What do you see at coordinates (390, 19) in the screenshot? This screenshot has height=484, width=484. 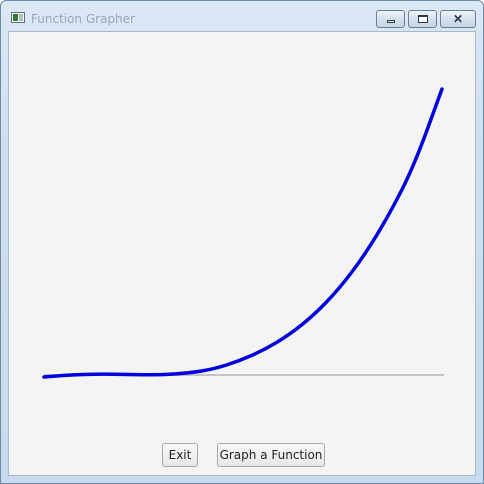 I see `minimize-button` at bounding box center [390, 19].